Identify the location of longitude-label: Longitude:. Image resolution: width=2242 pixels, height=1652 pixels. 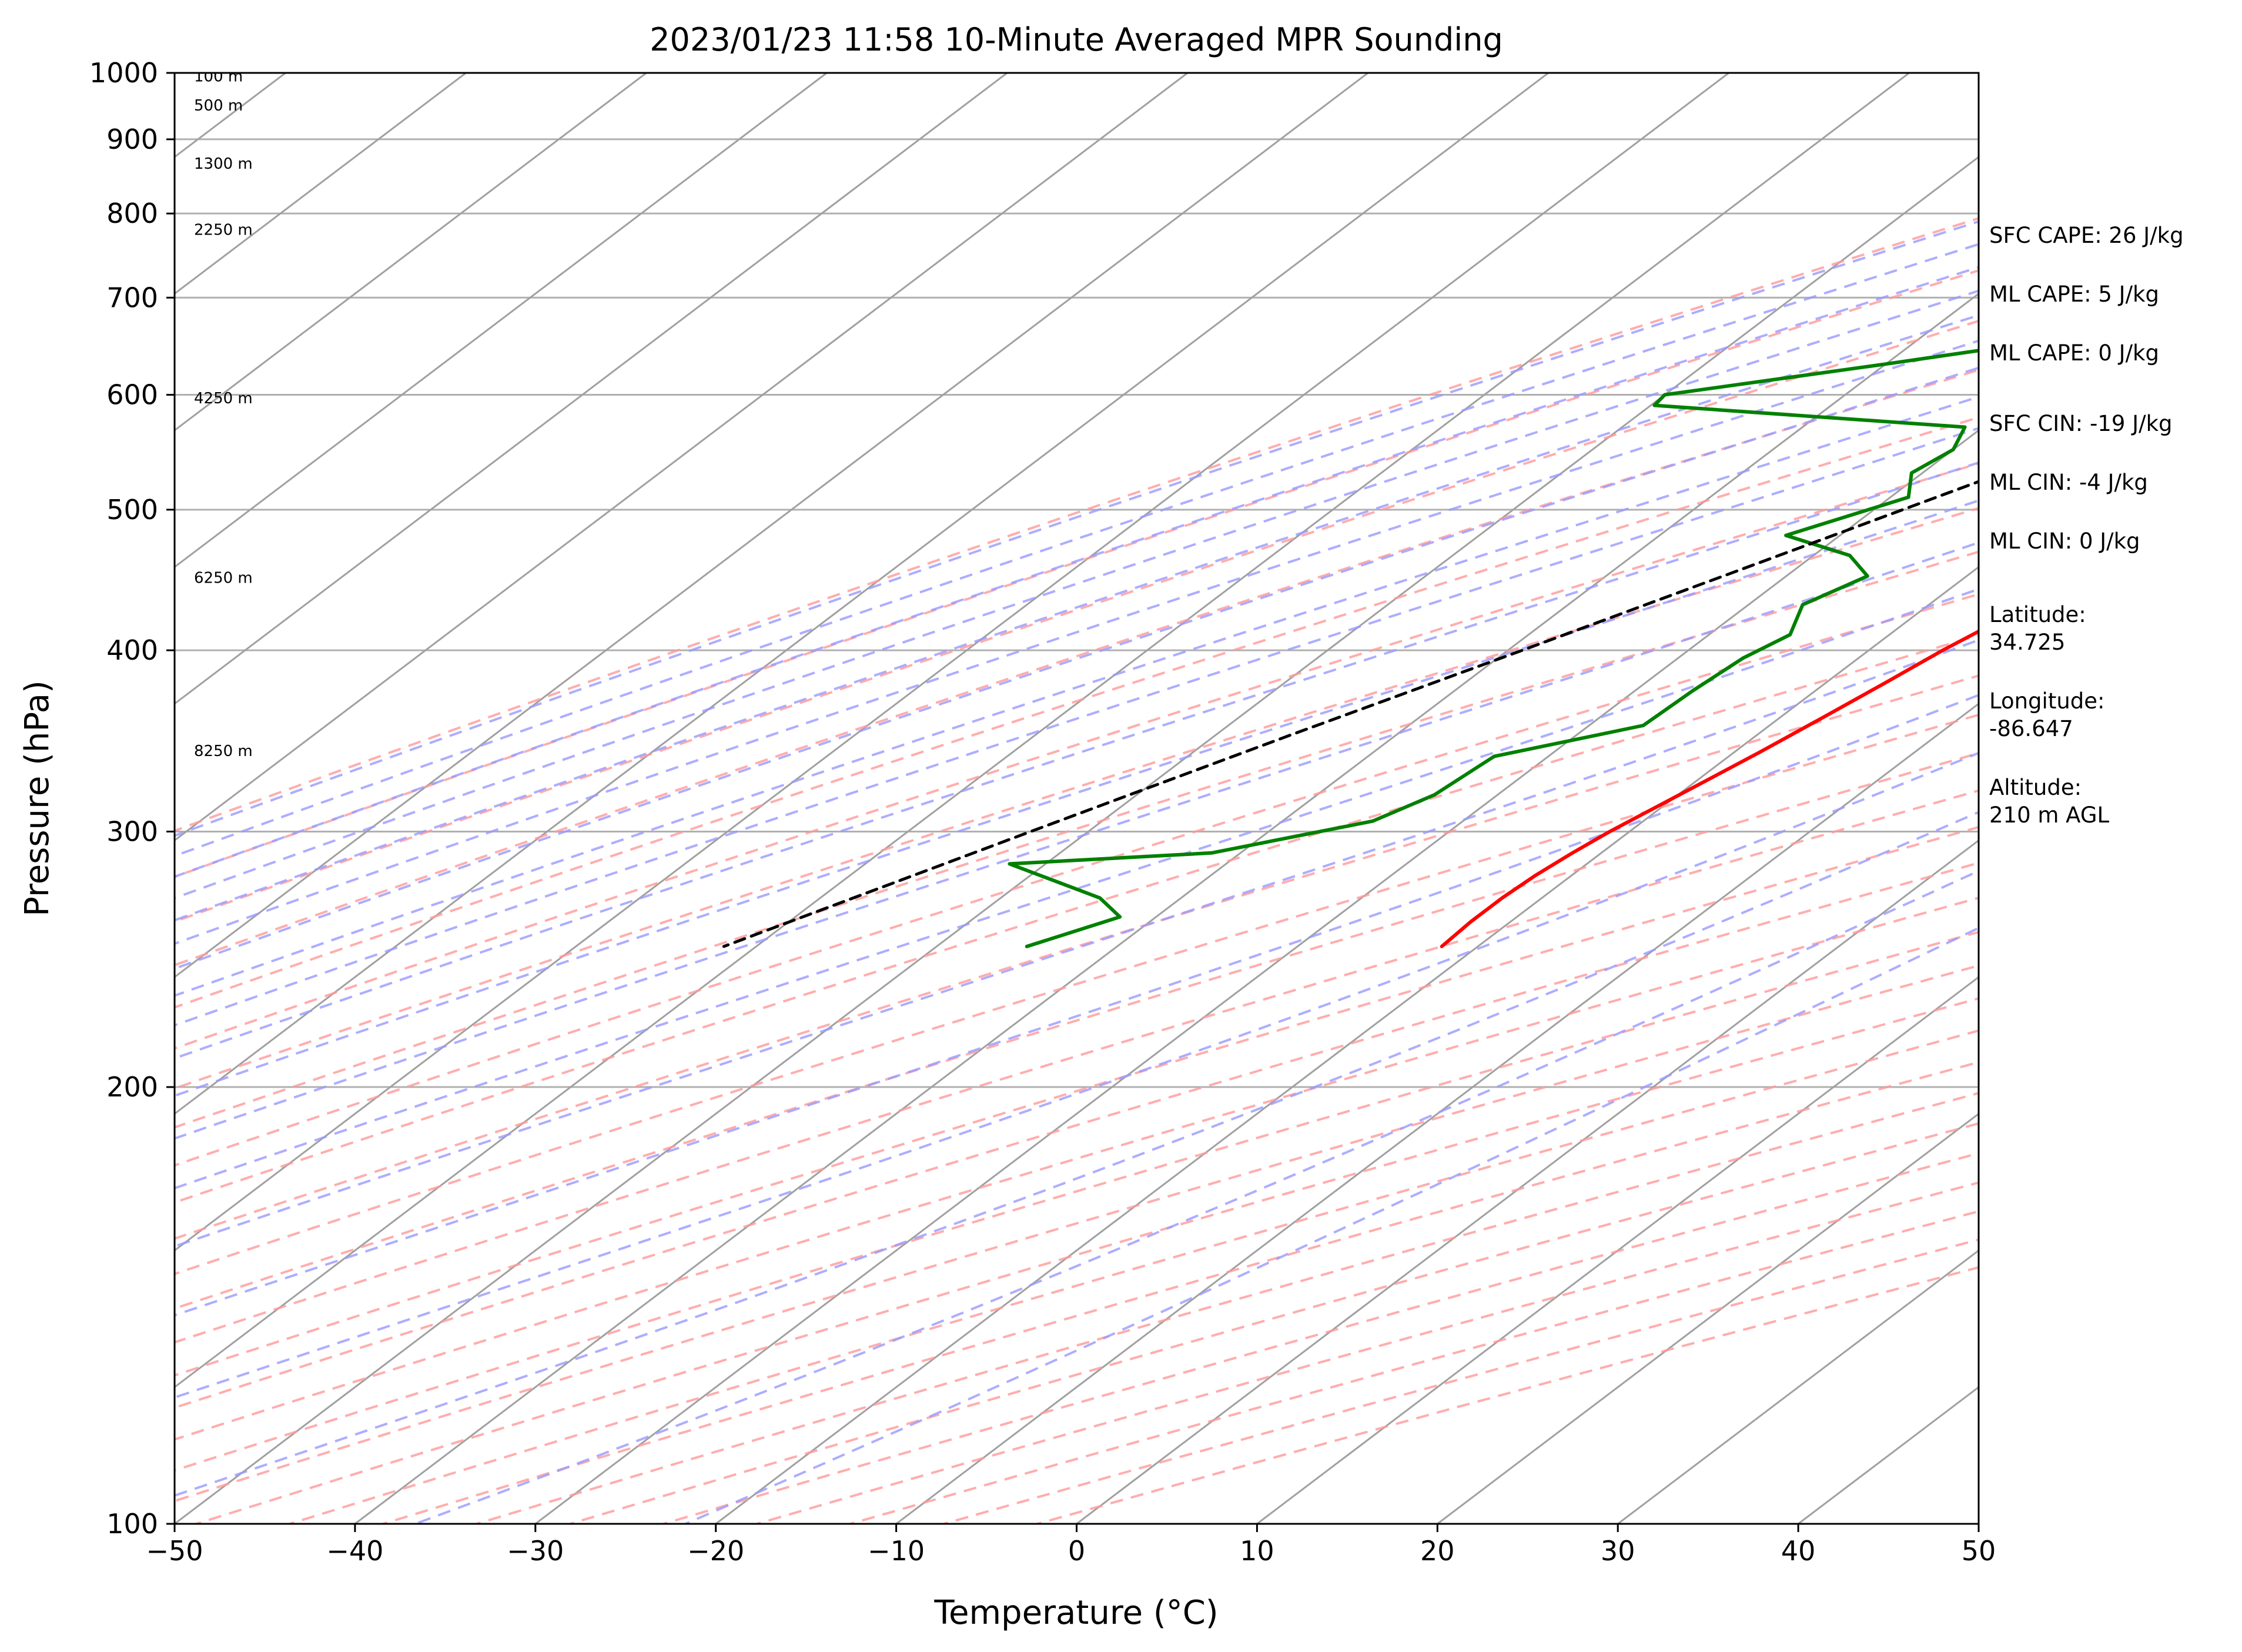
(2047, 701).